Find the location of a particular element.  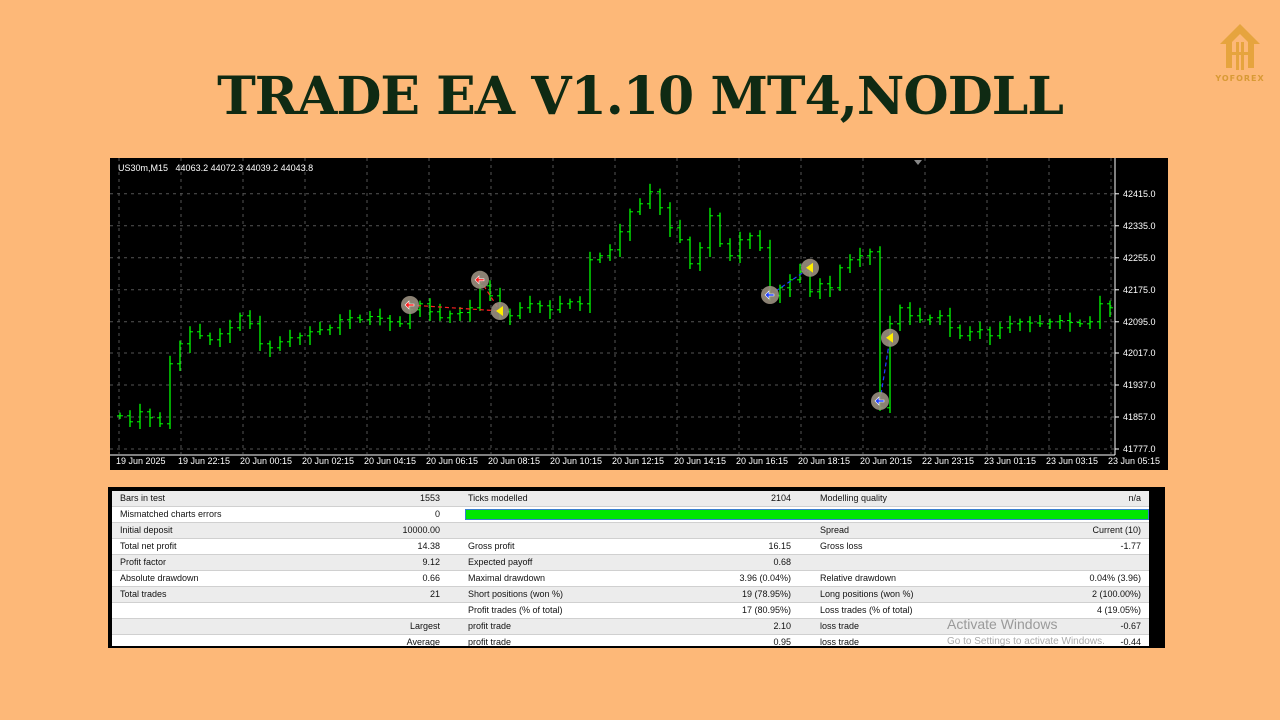

report-row: Average profit trade 0.95 loss trade -0.44 is located at coordinates (630, 640).